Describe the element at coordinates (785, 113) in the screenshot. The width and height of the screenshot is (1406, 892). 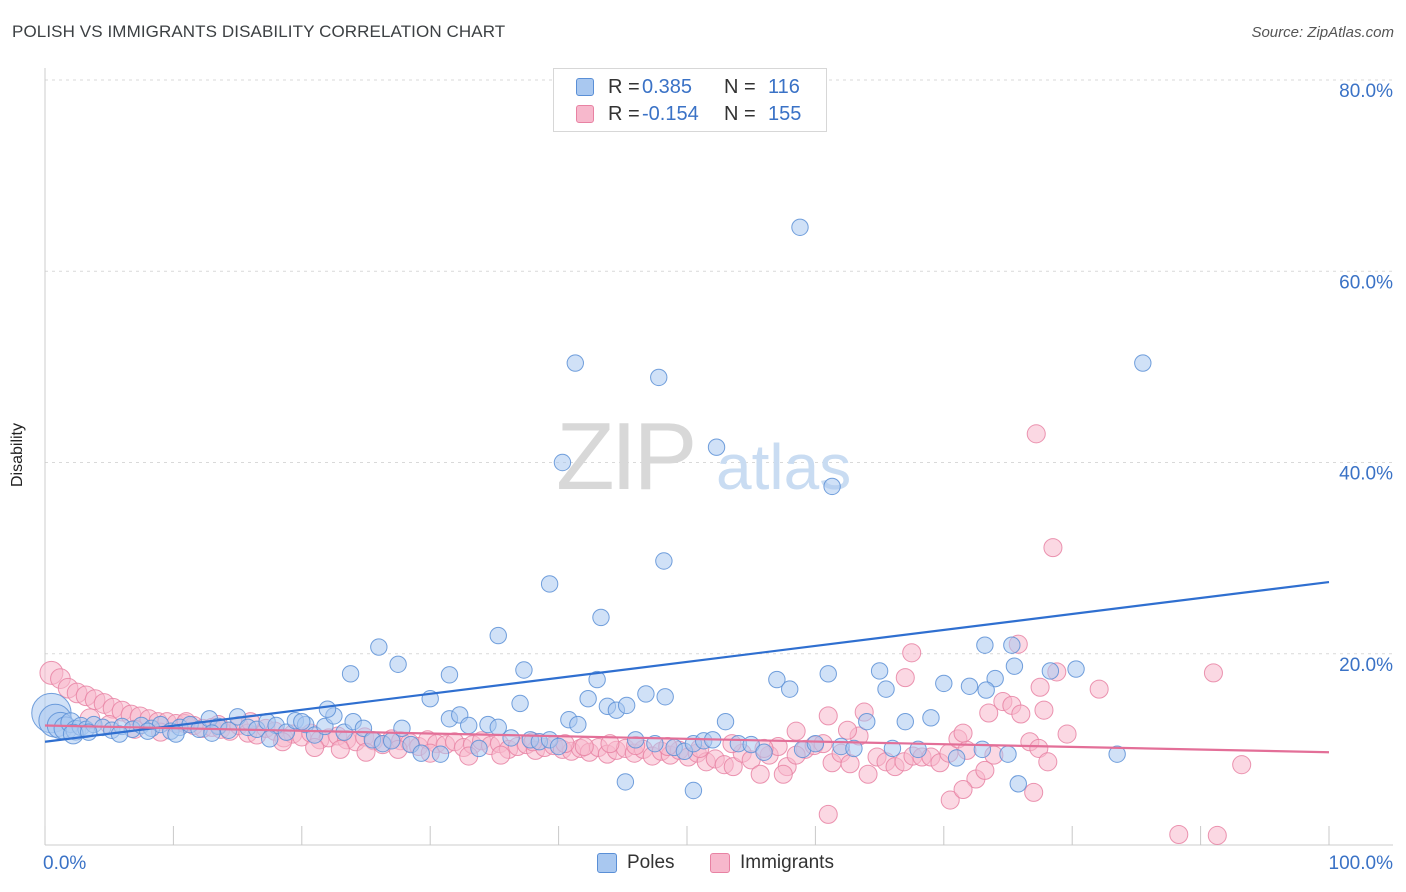
I see `n-value: 155` at that location.